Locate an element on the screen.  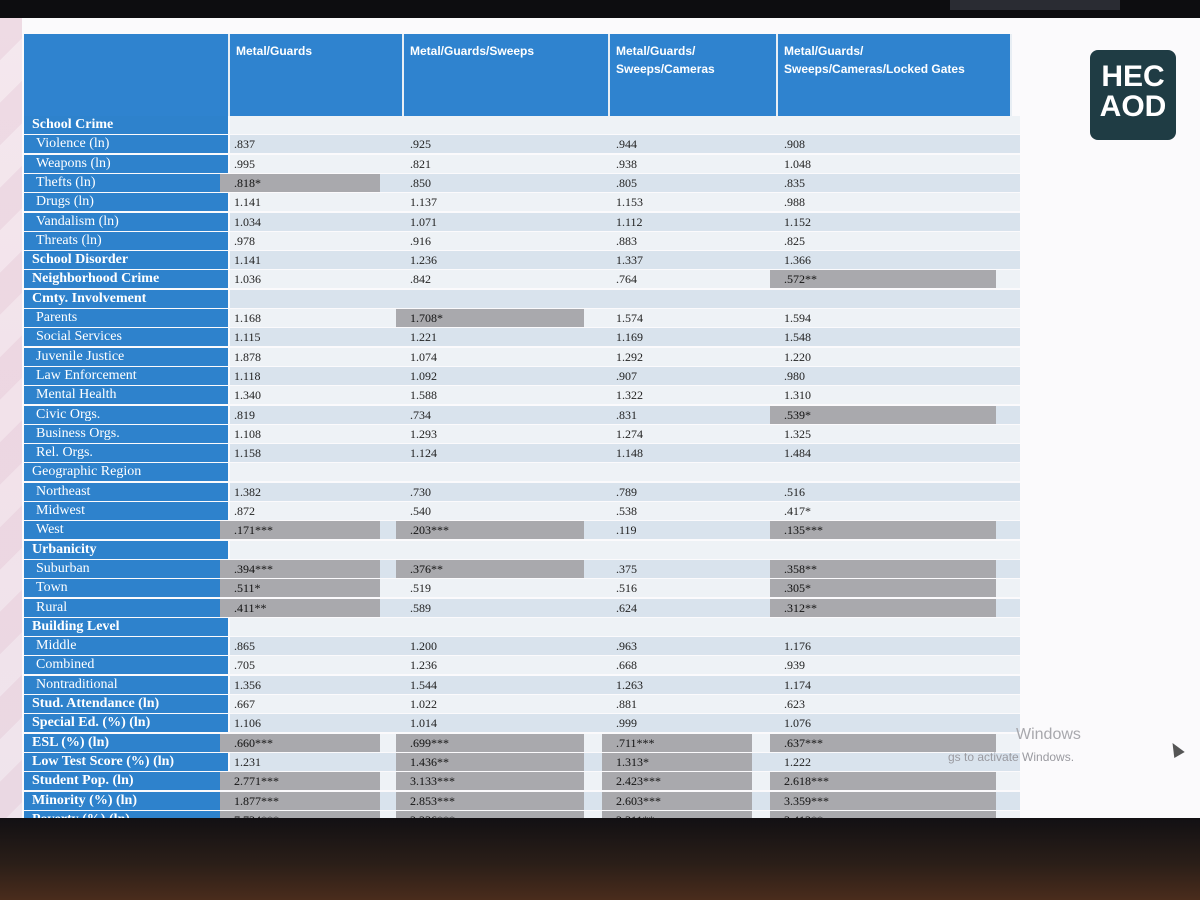
table-cell: .939 is located at coordinates (794, 665).